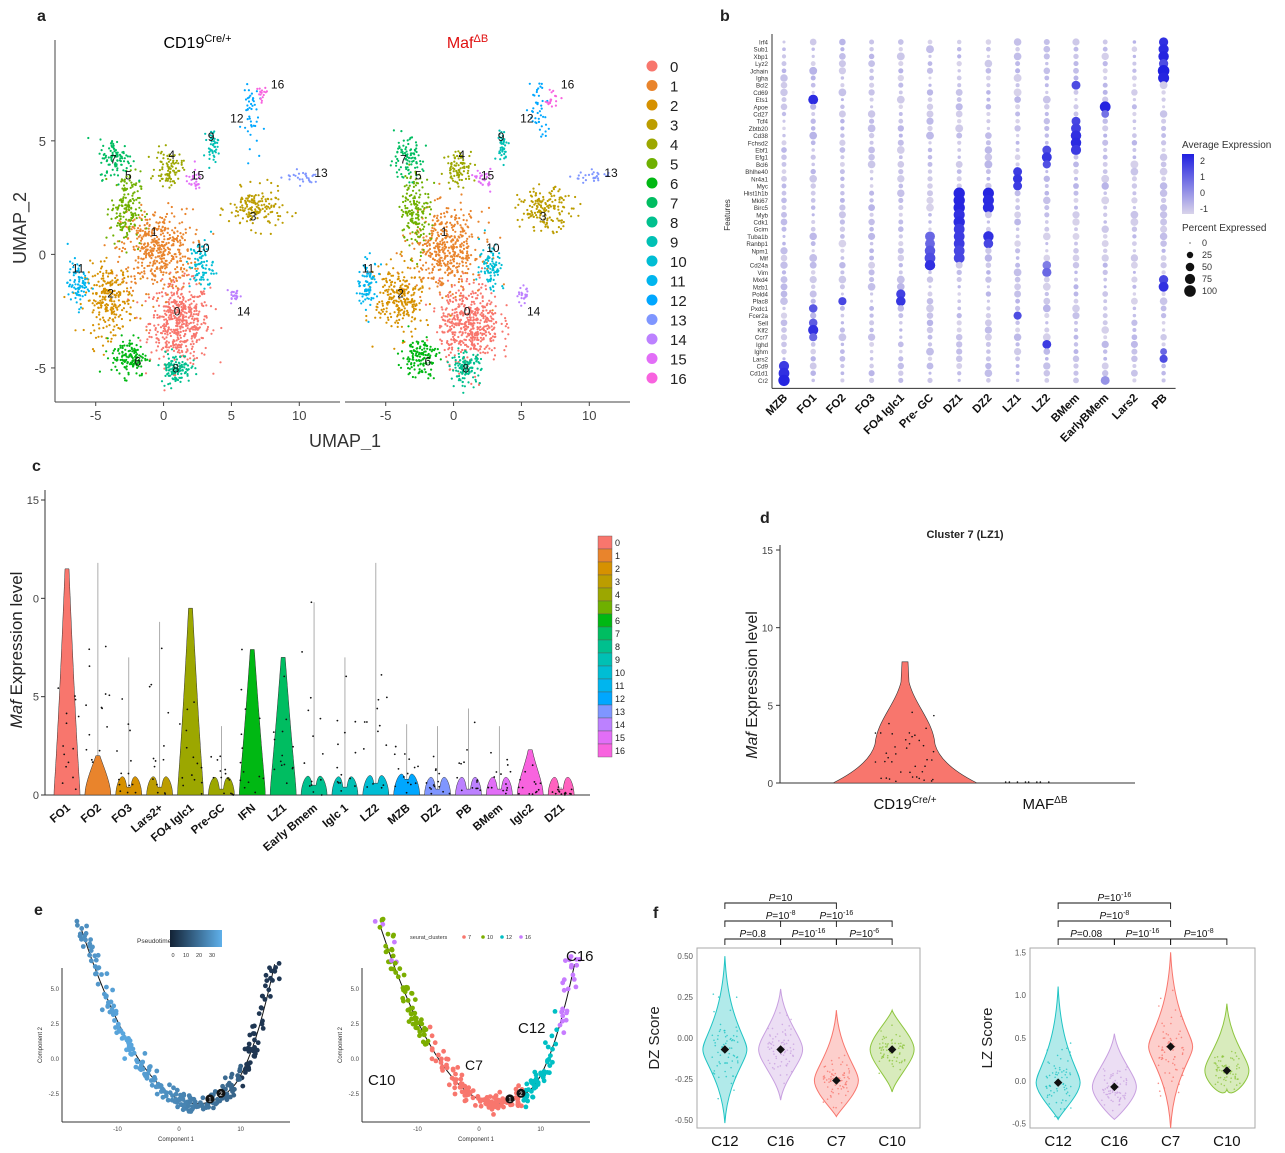 This screenshot has width=1285, height=1153. I want to click on dot-feature-label: Lyz2, so click(761, 64).